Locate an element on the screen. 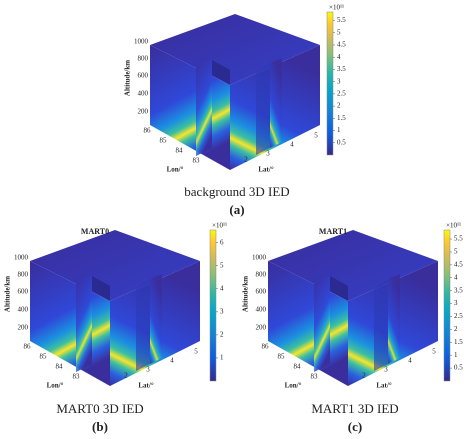 The image size is (474, 439). caption: MART0 3D IED is located at coordinates (99, 408).